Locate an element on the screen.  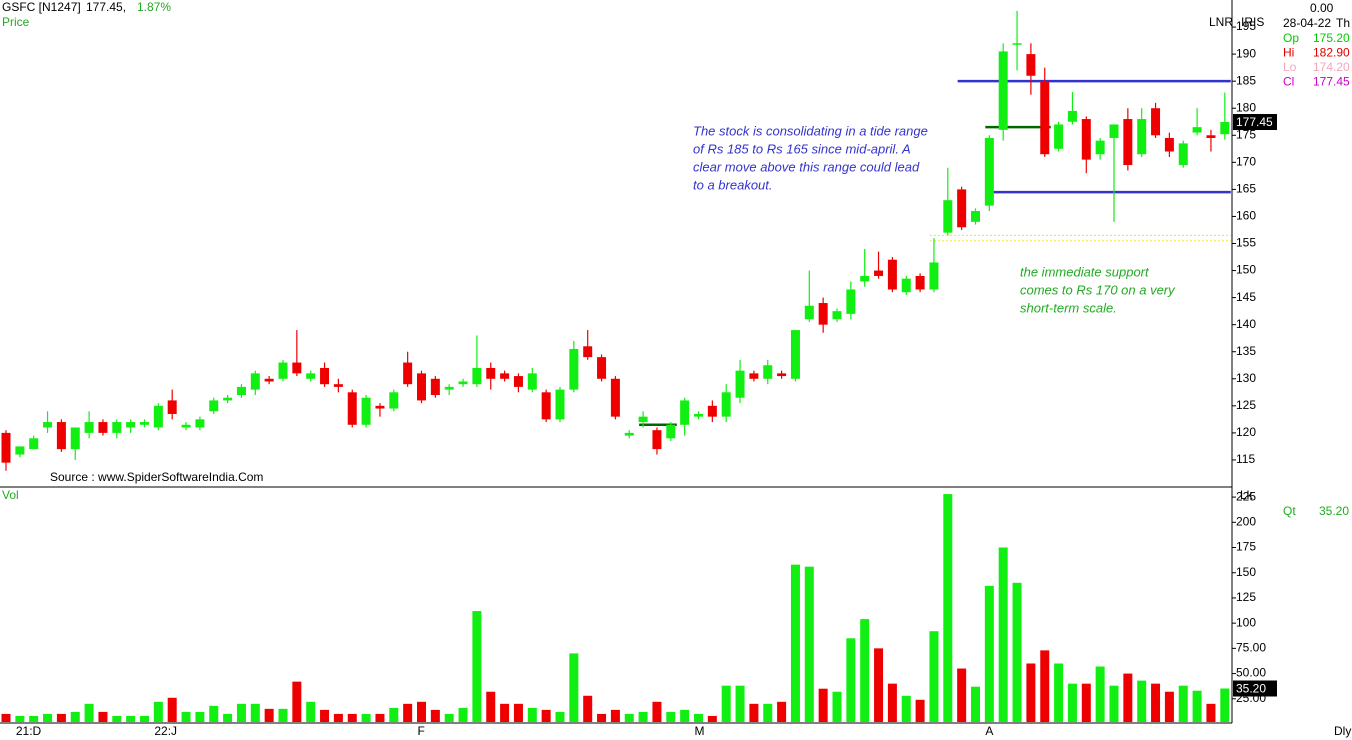
tool-label: IRIS is located at coordinates (1252, 22).